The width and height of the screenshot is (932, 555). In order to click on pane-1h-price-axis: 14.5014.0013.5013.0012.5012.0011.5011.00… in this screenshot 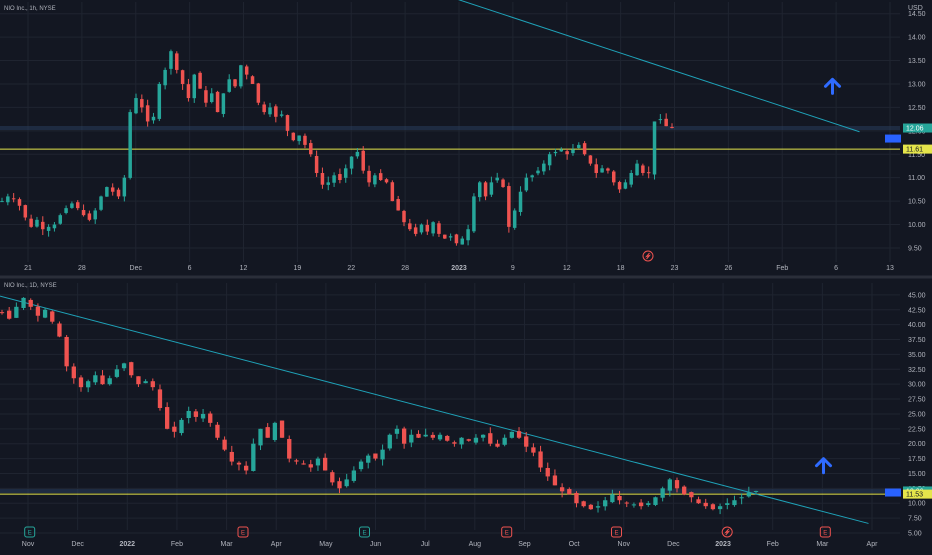, I will do `click(917, 131)`.